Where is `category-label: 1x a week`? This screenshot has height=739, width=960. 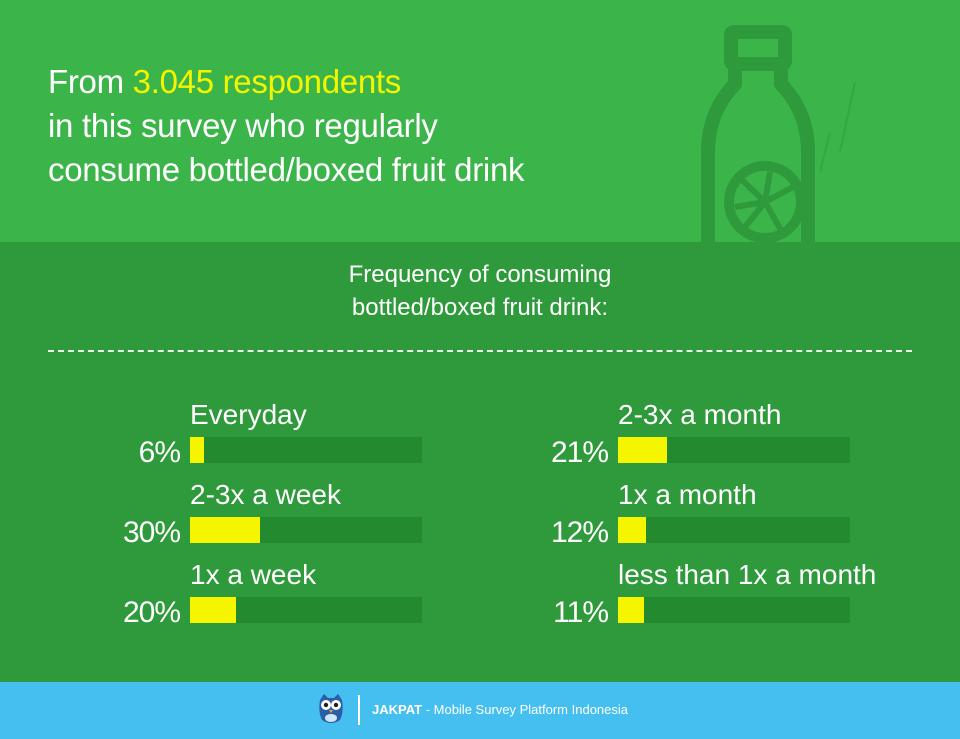 category-label: 1x a week is located at coordinates (253, 574).